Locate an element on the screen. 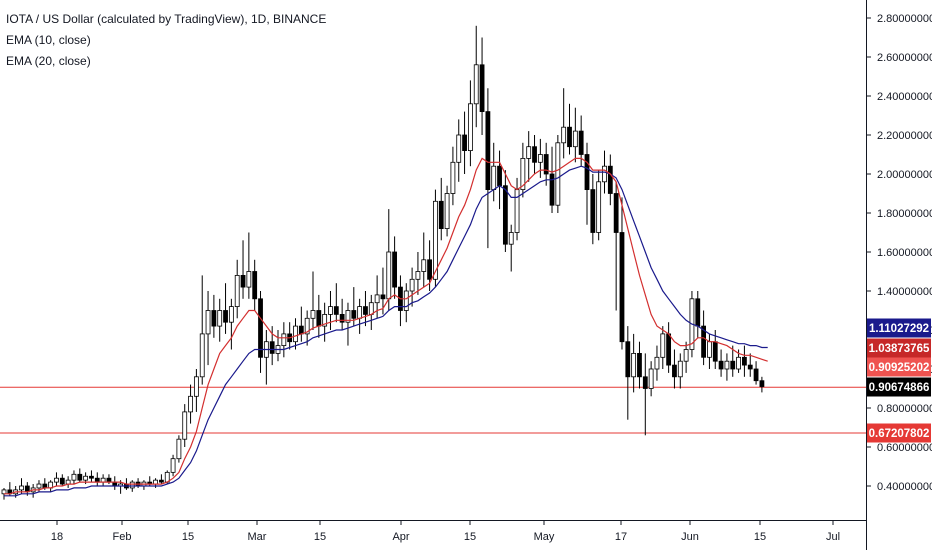  horizontal-lines is located at coordinates (433, 410).